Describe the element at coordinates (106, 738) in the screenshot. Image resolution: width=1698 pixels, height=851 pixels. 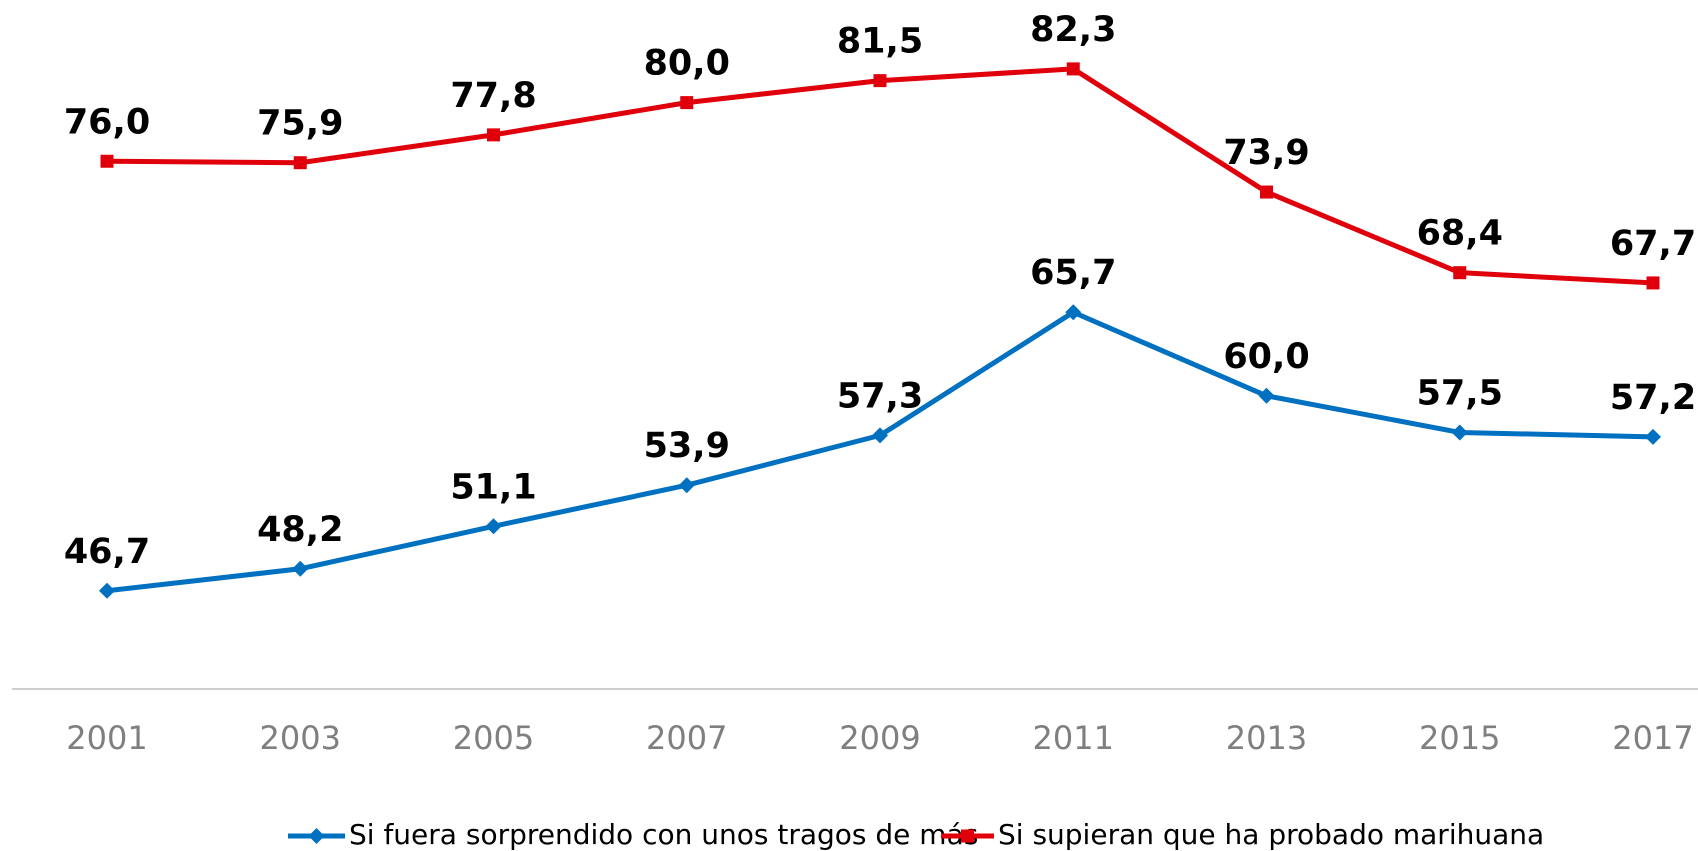
I see `x-tick-label: 2001` at that location.